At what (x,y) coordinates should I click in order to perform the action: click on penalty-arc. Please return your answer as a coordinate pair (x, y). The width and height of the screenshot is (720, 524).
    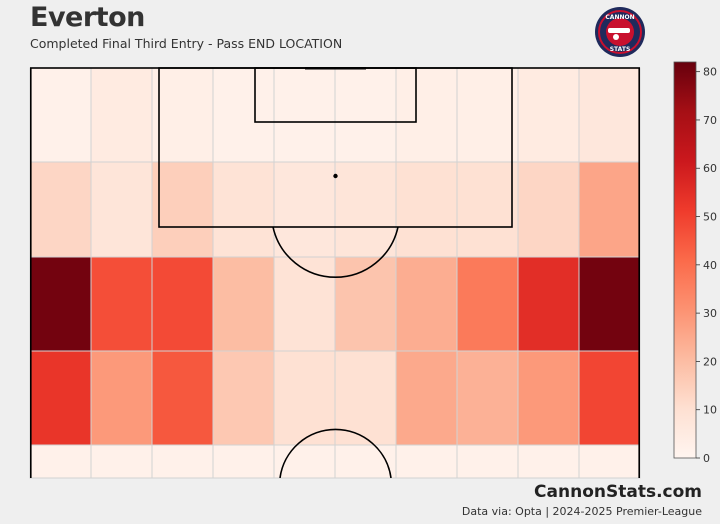
    Looking at the image, I should click on (335, 252).